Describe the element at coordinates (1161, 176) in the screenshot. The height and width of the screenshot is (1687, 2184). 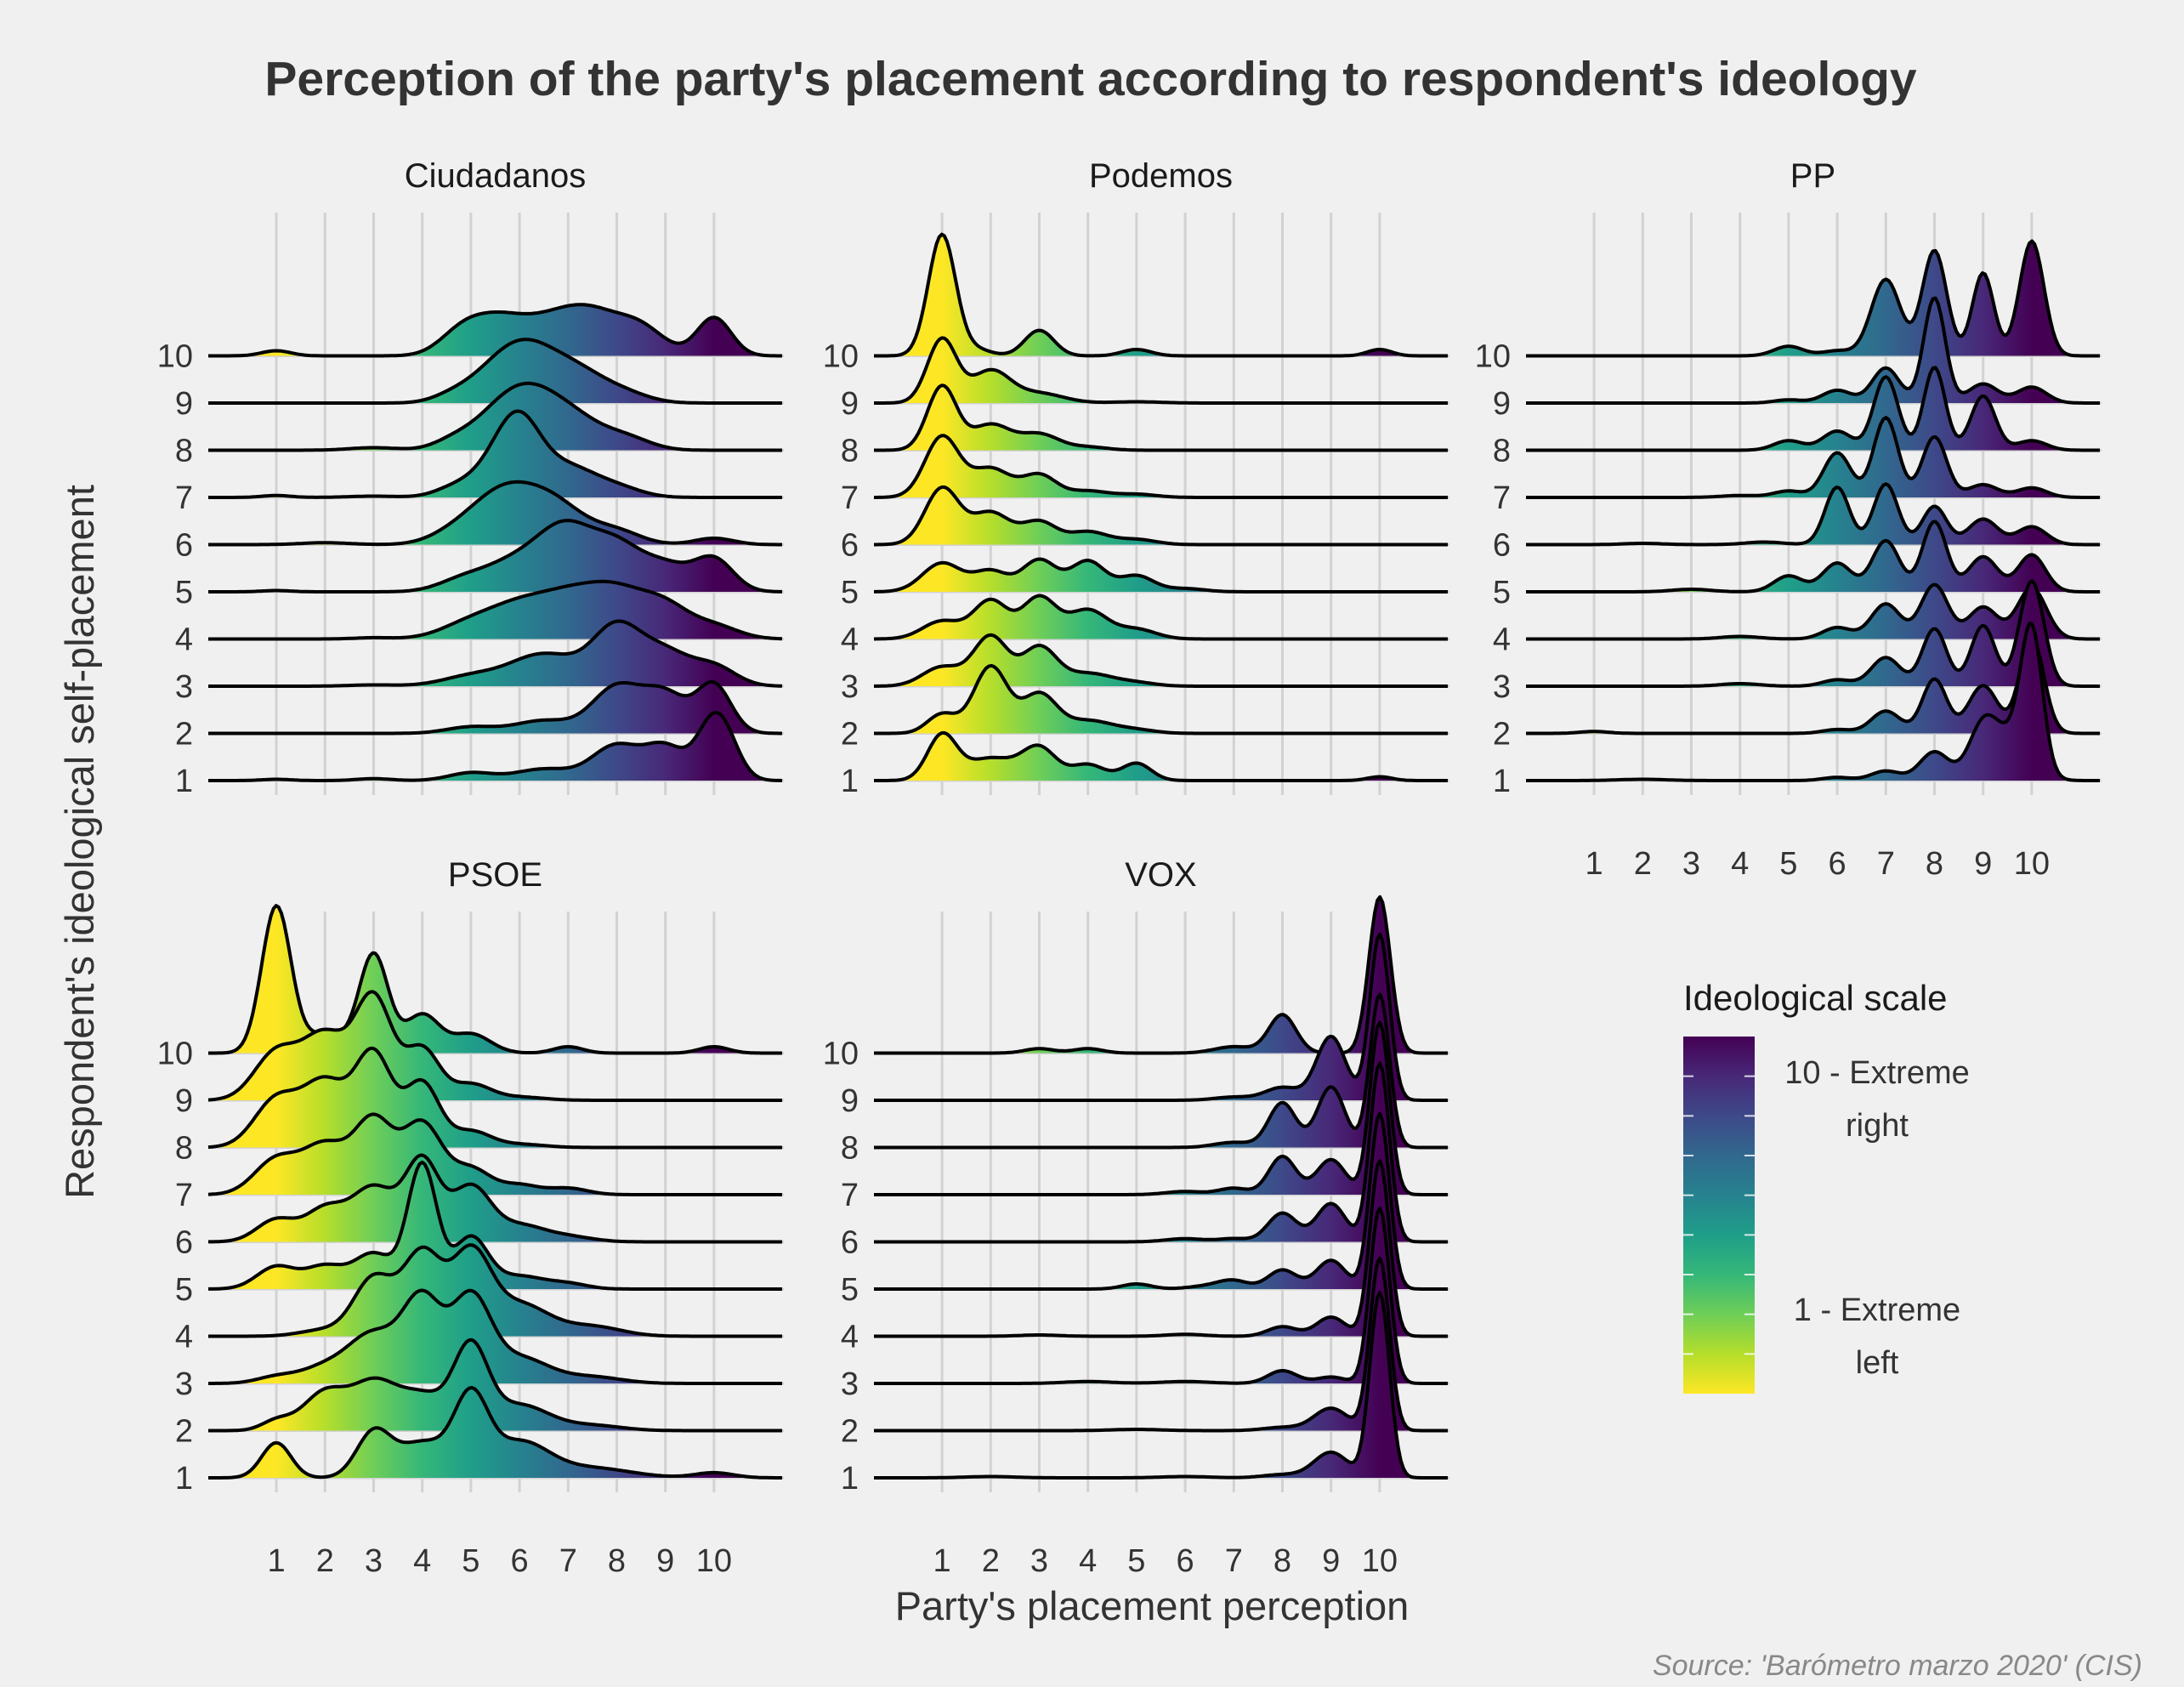
I see `facet-label: Podemos` at that location.